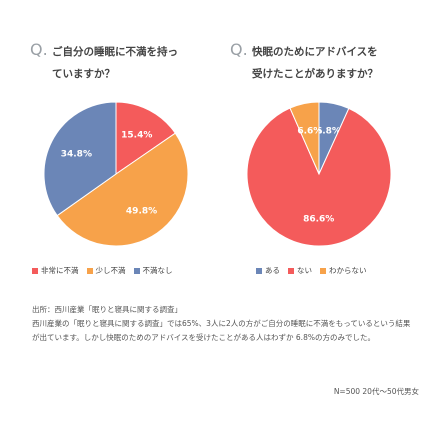  Describe the element at coordinates (107, 309) in the screenshot. I see `notes-source: 出所：西川産業「眠りと寝具に関する調査」` at that location.